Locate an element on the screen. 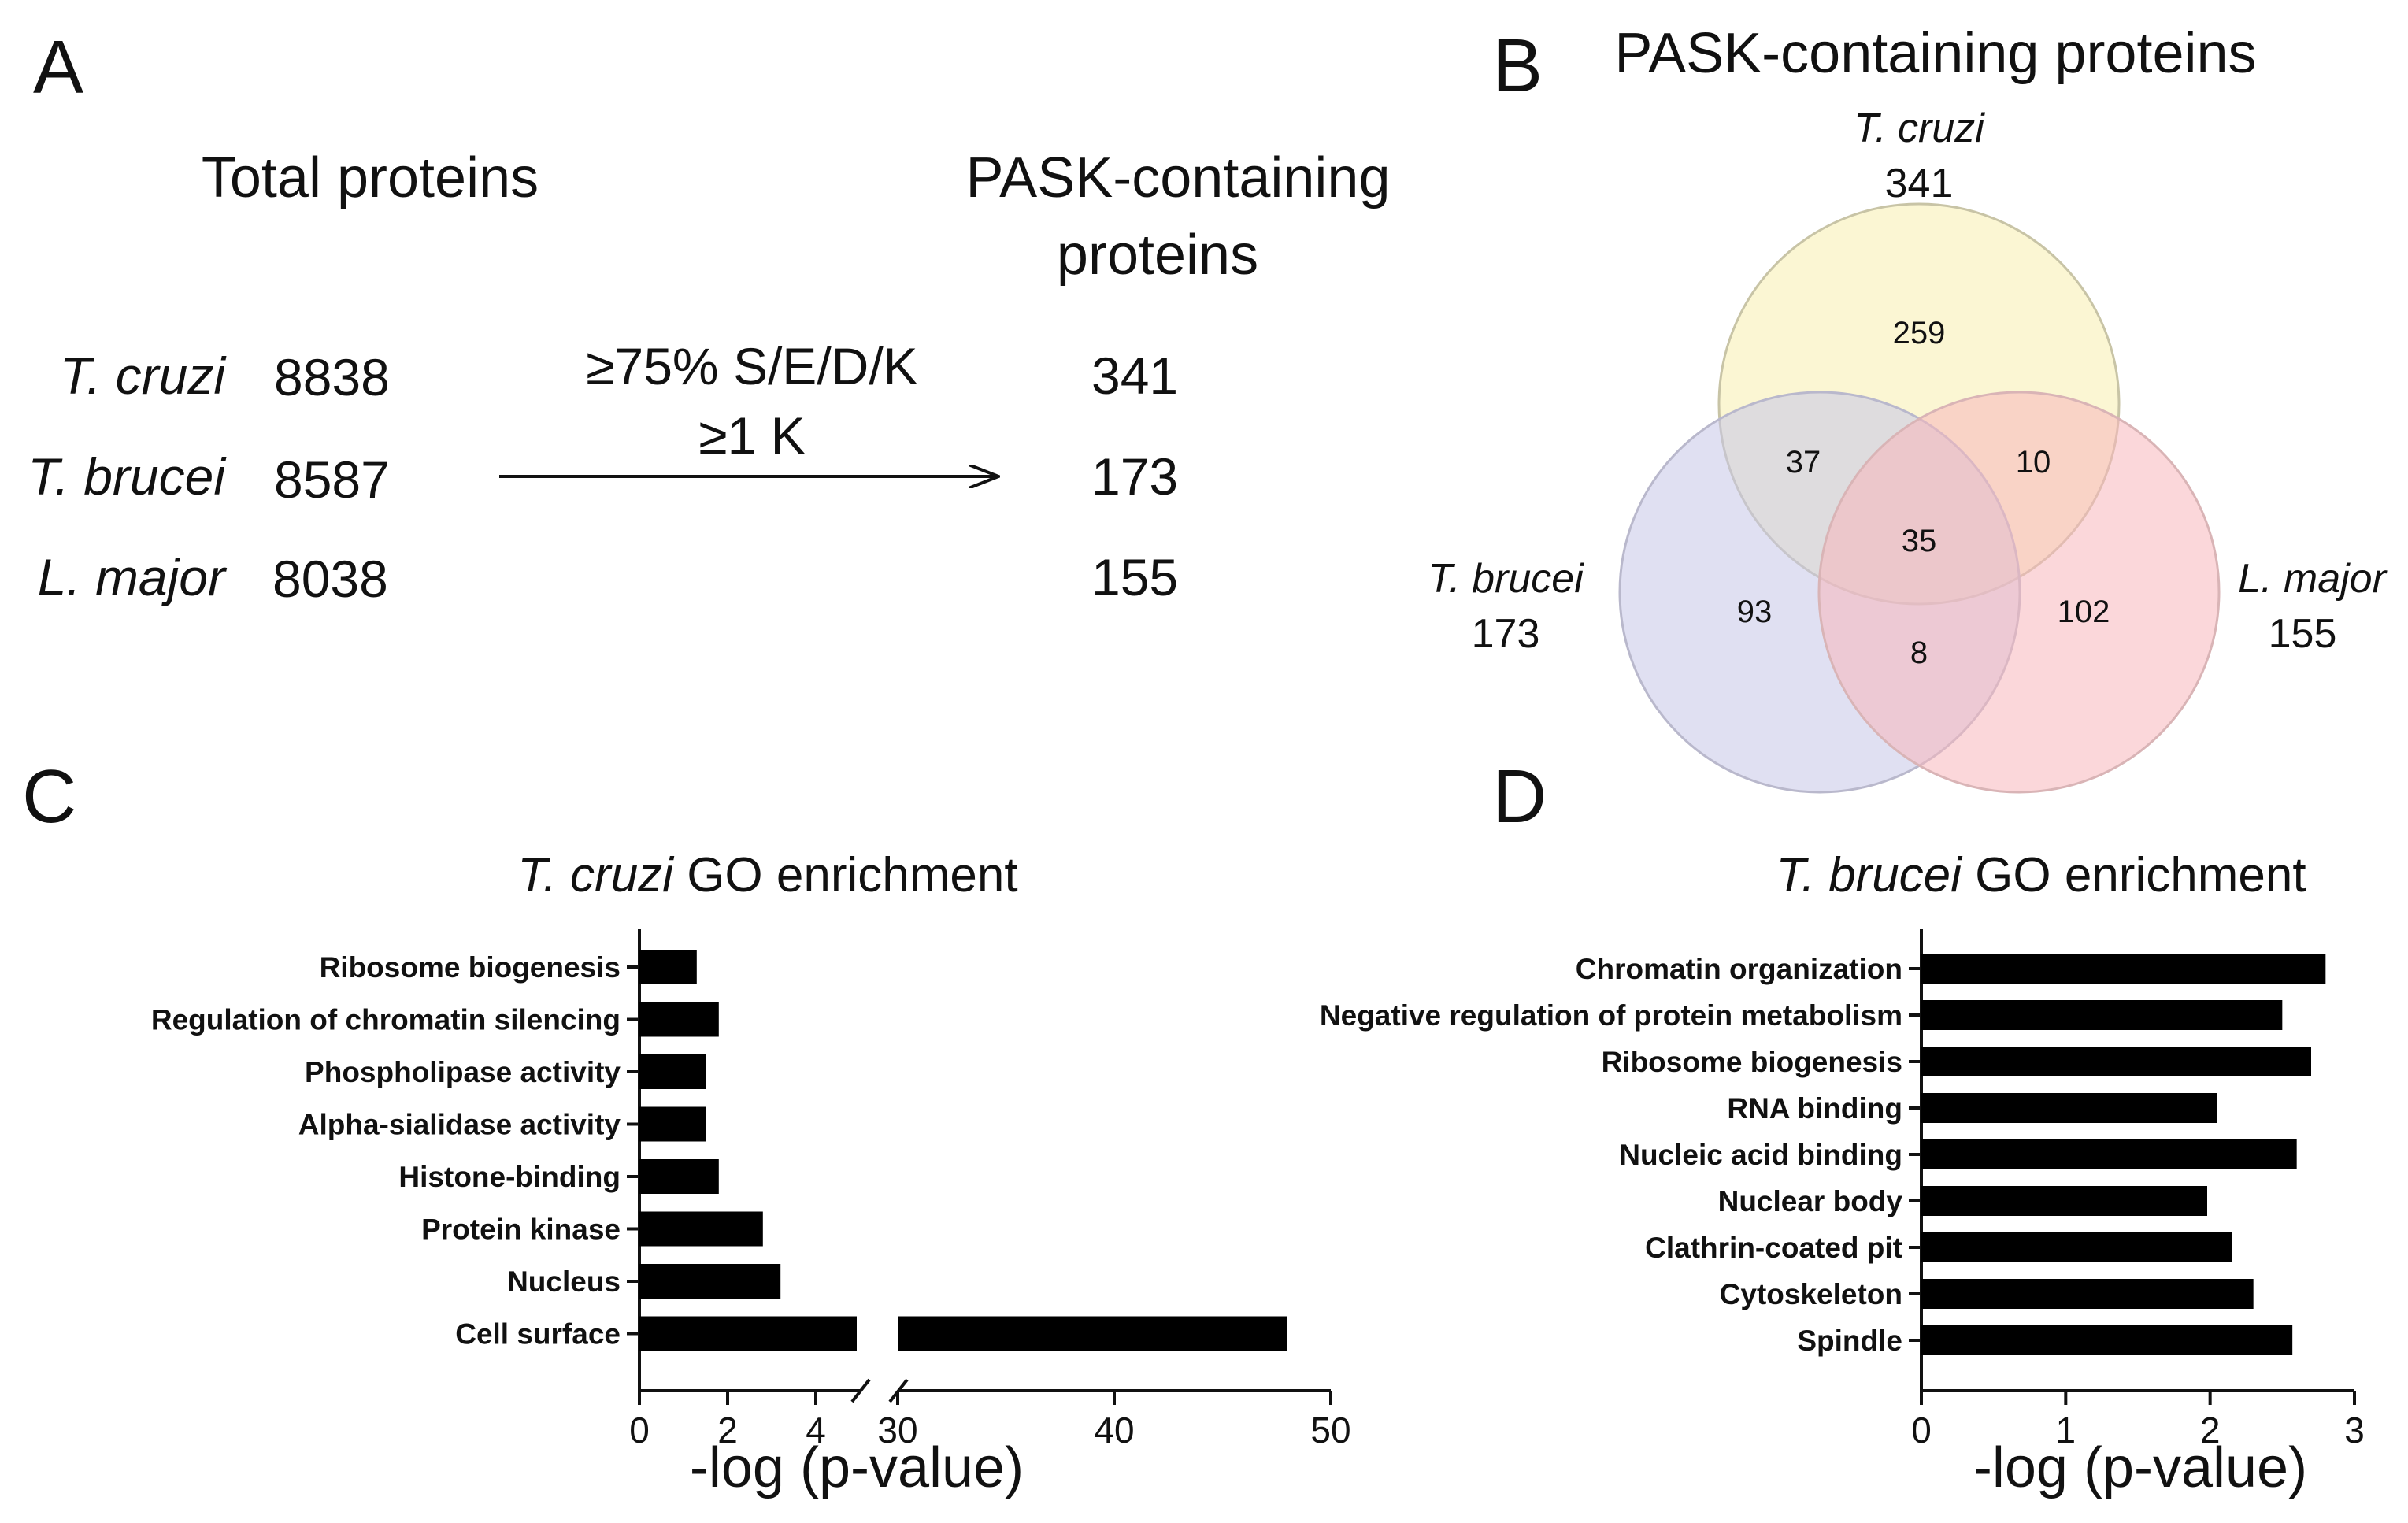 This screenshot has height=1523, width=2408. venn-total-brucei: 173 is located at coordinates (1506, 634).